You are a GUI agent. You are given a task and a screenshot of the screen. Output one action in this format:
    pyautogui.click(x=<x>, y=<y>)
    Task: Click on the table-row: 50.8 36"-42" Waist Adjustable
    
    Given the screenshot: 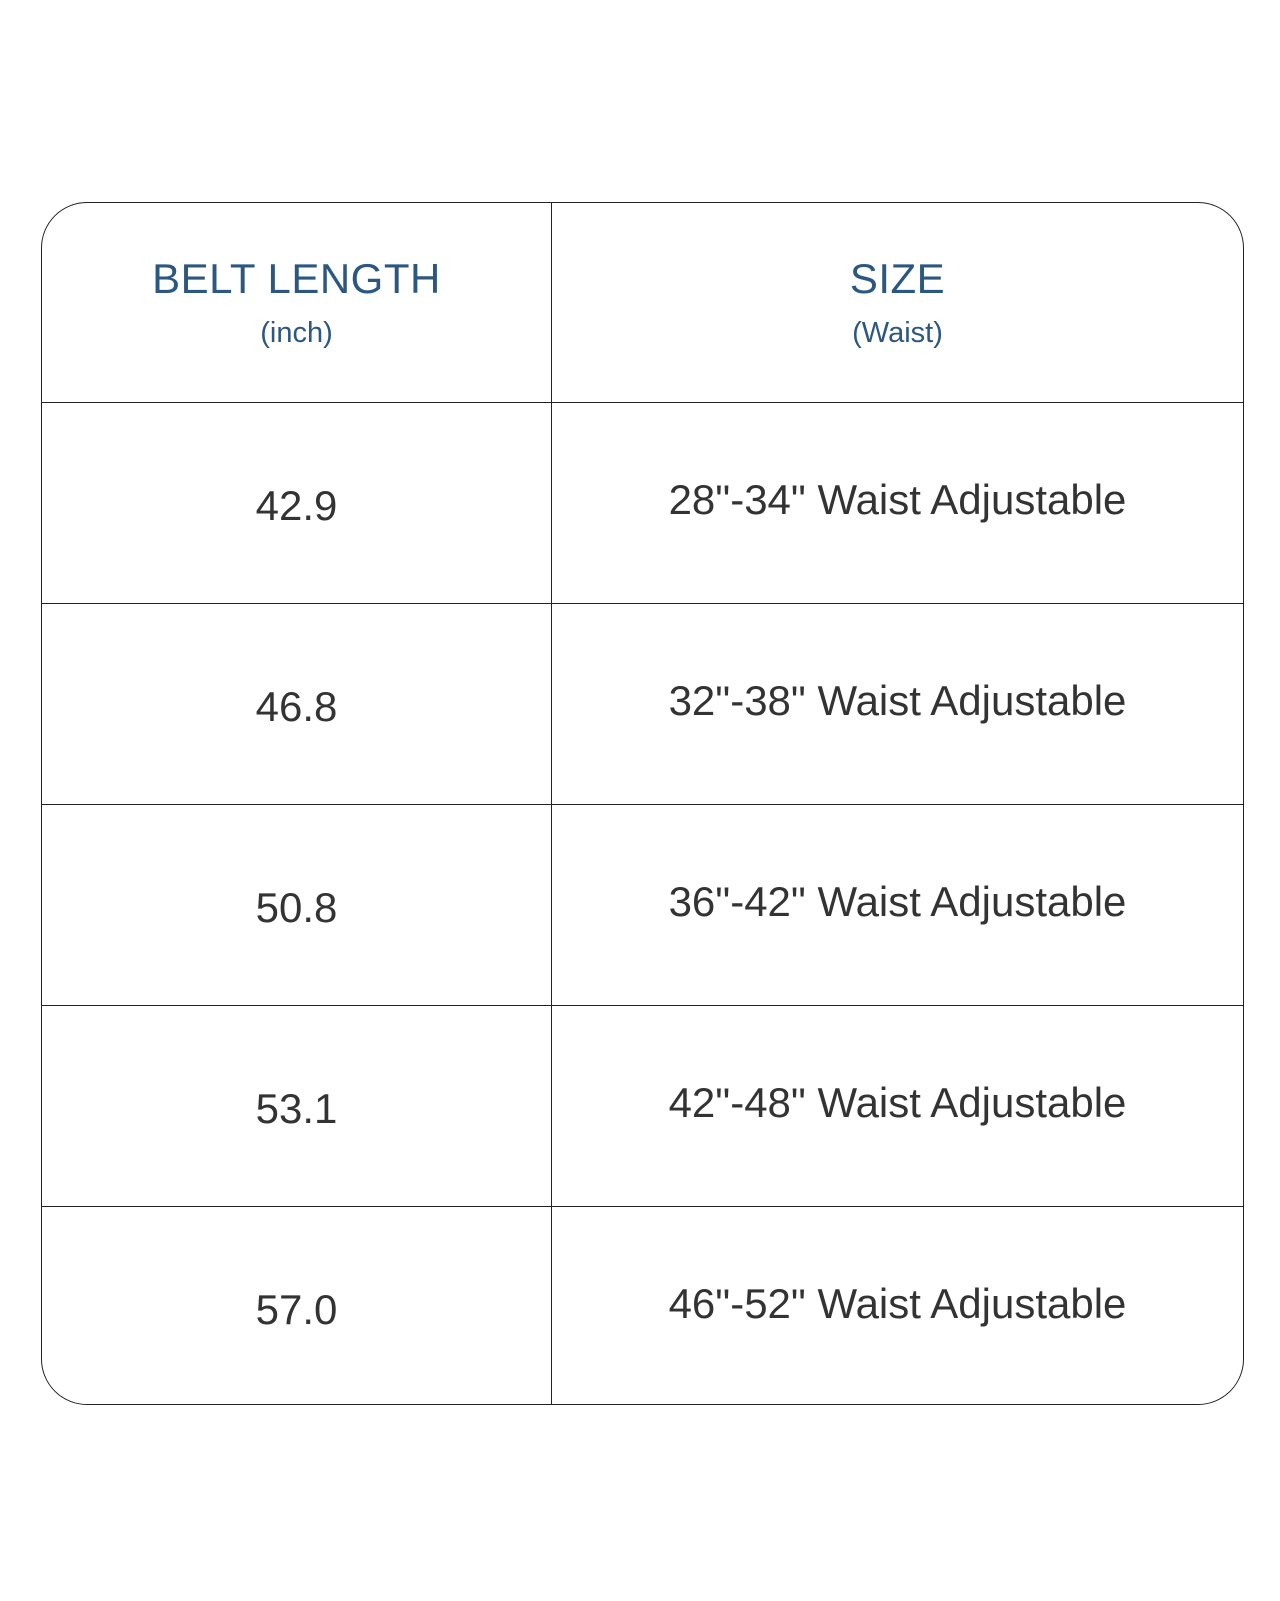 What is the action you would take?
    pyautogui.click(x=642, y=904)
    